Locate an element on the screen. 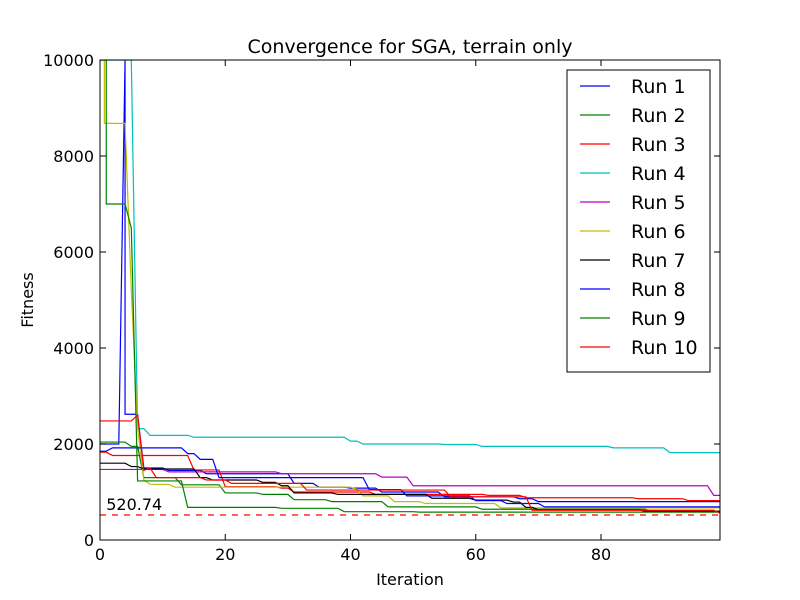 The image size is (800, 600). y-tick-label: 8000 is located at coordinates (73, 156).